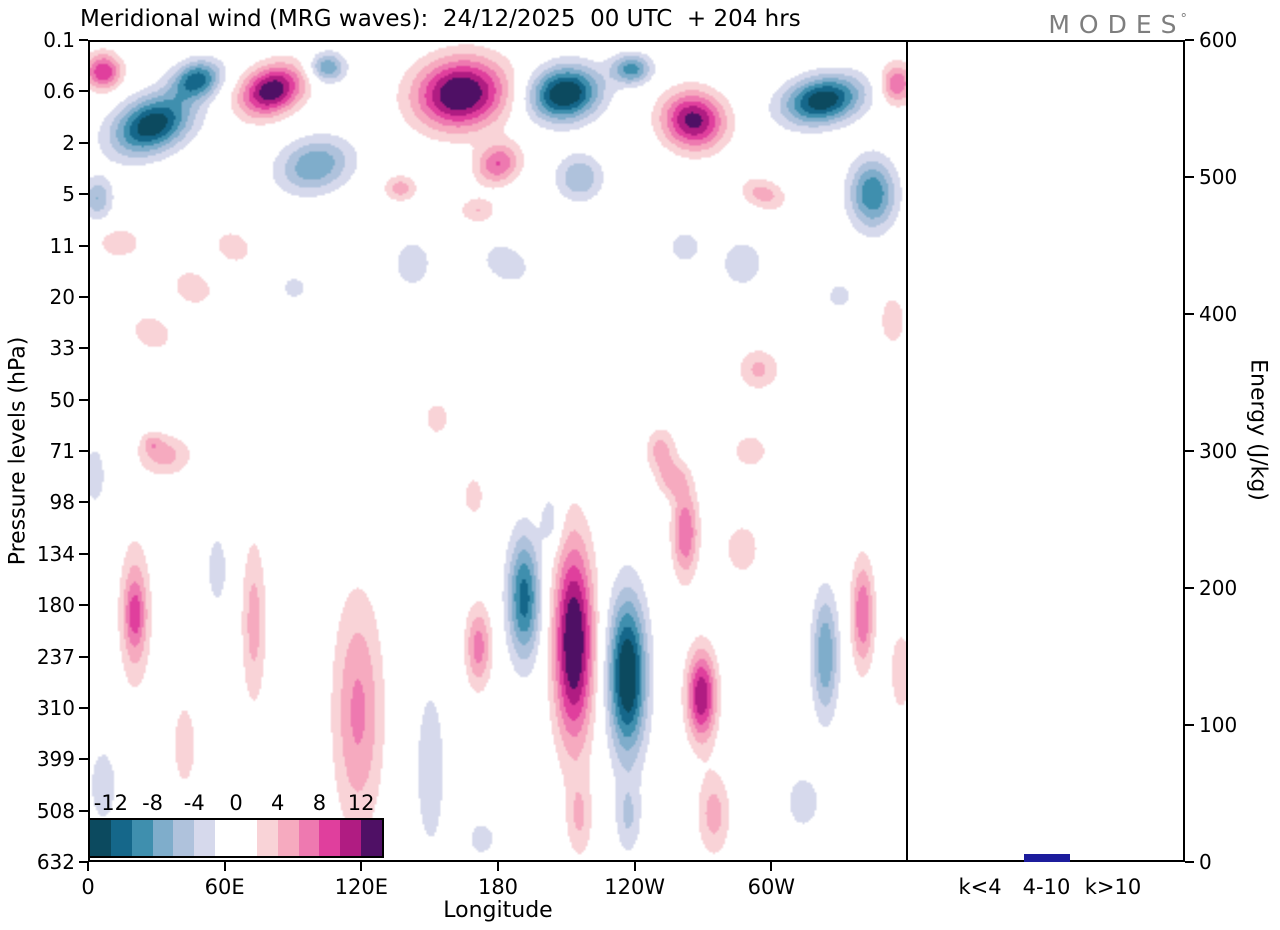 The image size is (1280, 930). What do you see at coordinates (1046, 887) in the screenshot?
I see `wavenumber-category-label: 4-10` at bounding box center [1046, 887].